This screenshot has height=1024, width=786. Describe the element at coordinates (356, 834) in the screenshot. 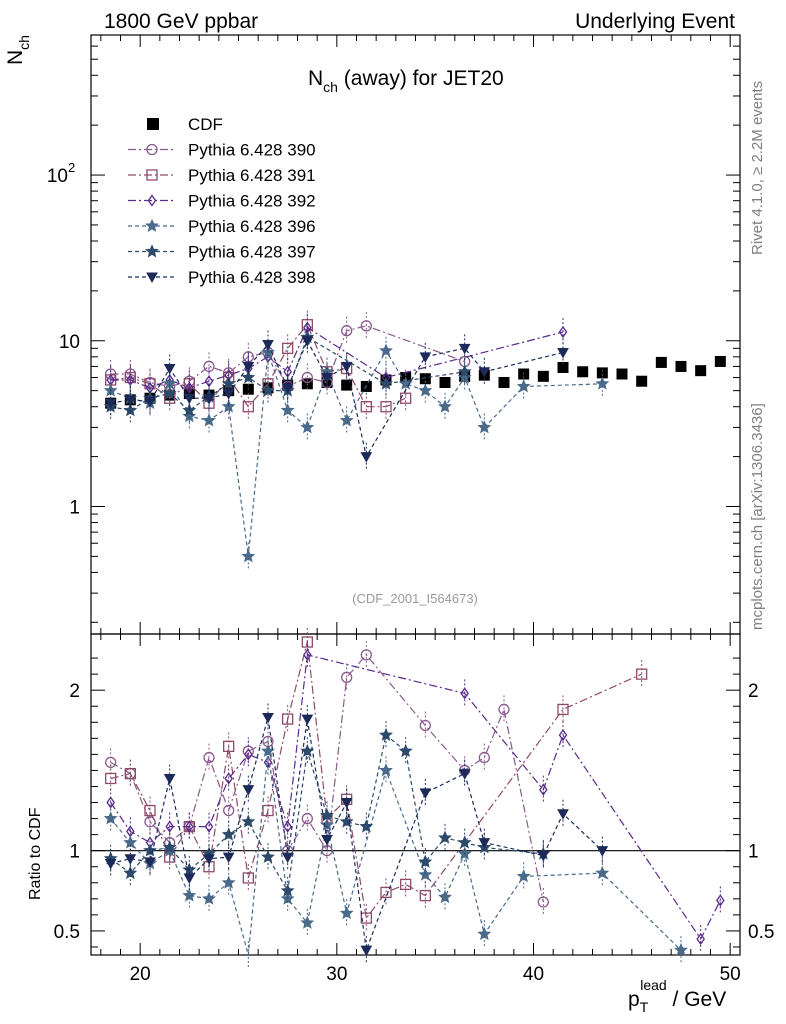

I see `series-6-ratio-line` at that location.